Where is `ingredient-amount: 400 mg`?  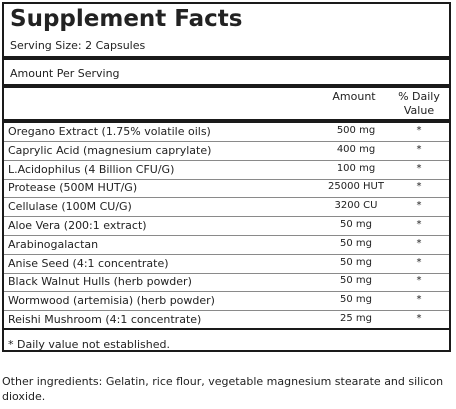
ingredient-amount: 400 mg is located at coordinates (356, 149).